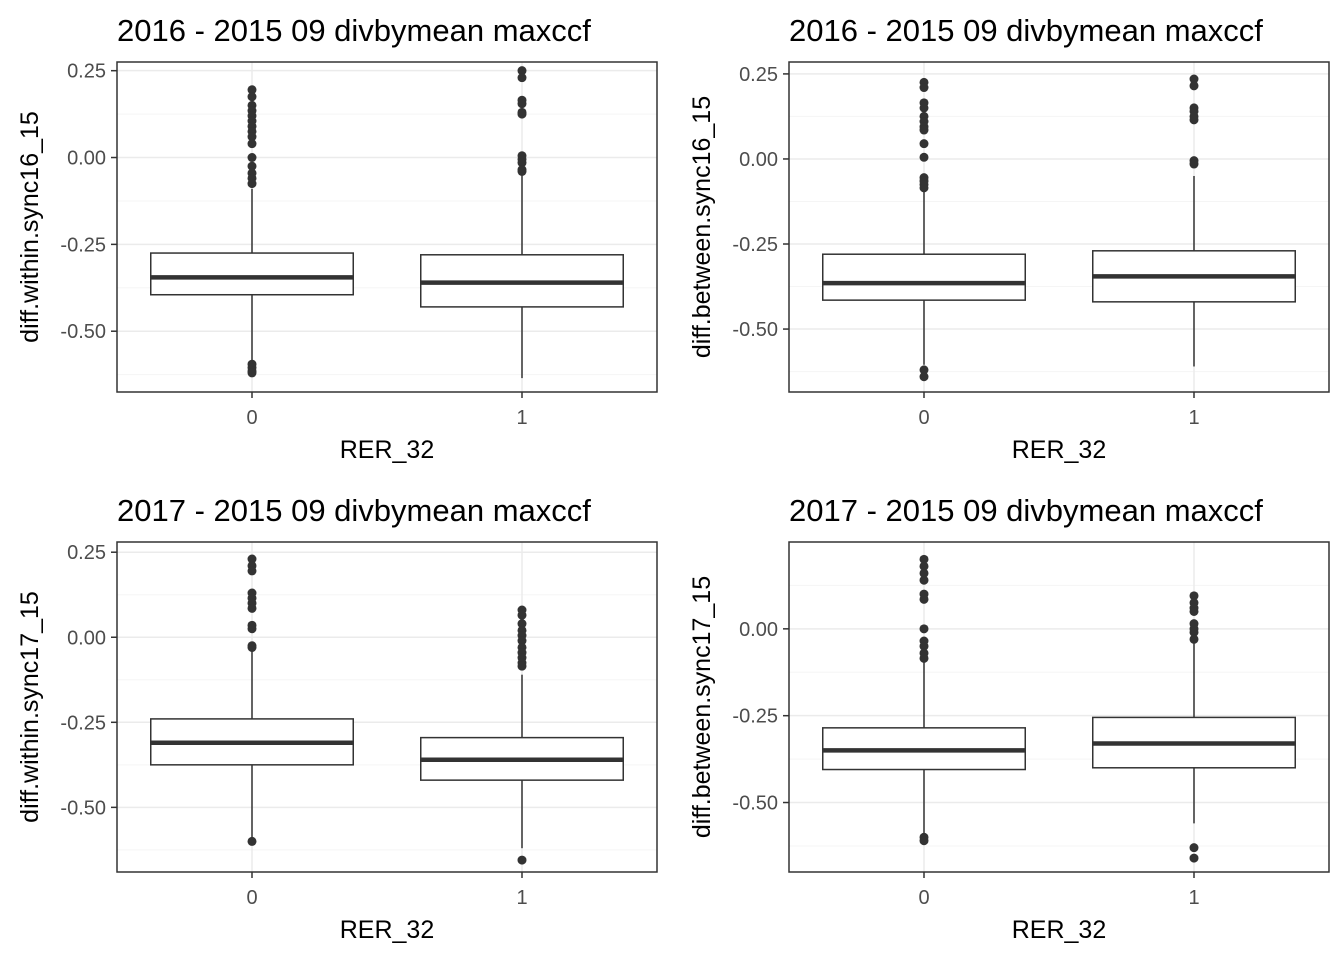 The image size is (1344, 960). Describe the element at coordinates (702, 227) in the screenshot. I see `y-axis-title: diff.between.sync16_15` at that location.